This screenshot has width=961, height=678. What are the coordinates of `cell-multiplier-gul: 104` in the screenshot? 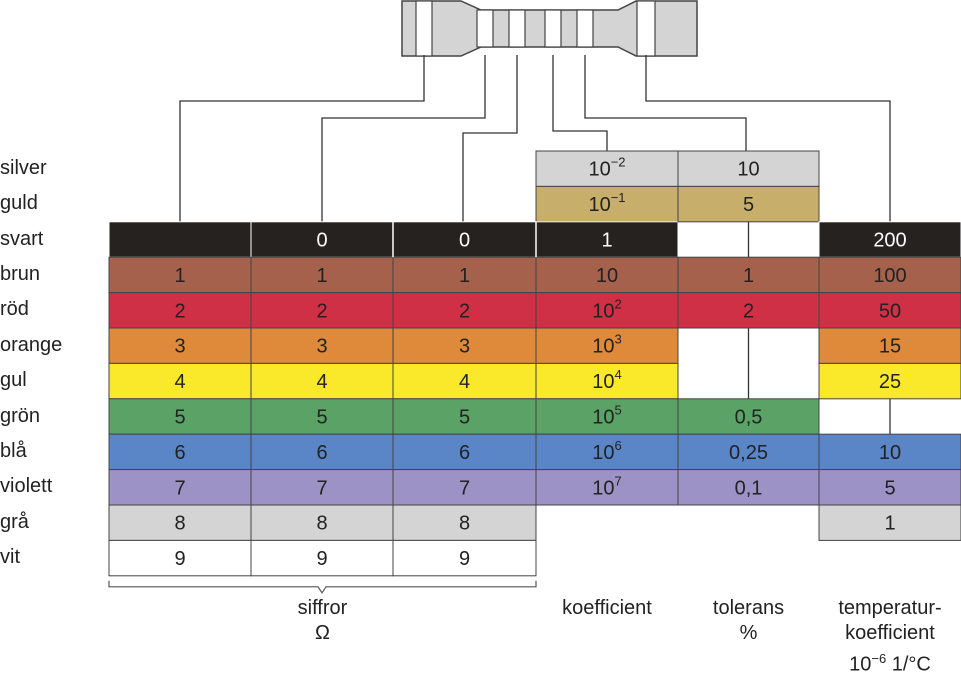 It's located at (607, 381).